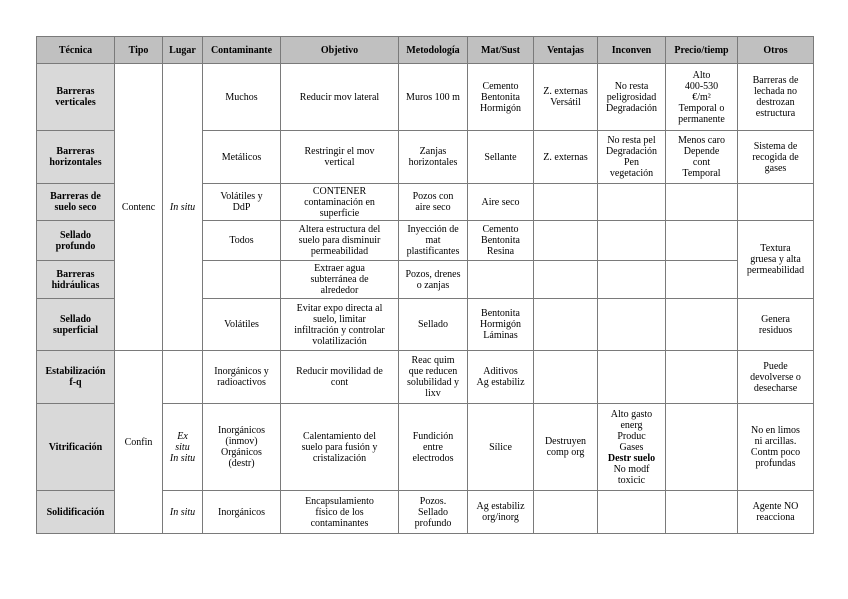  I want to click on tecnica-cell: Sellado superficial, so click(75, 324).